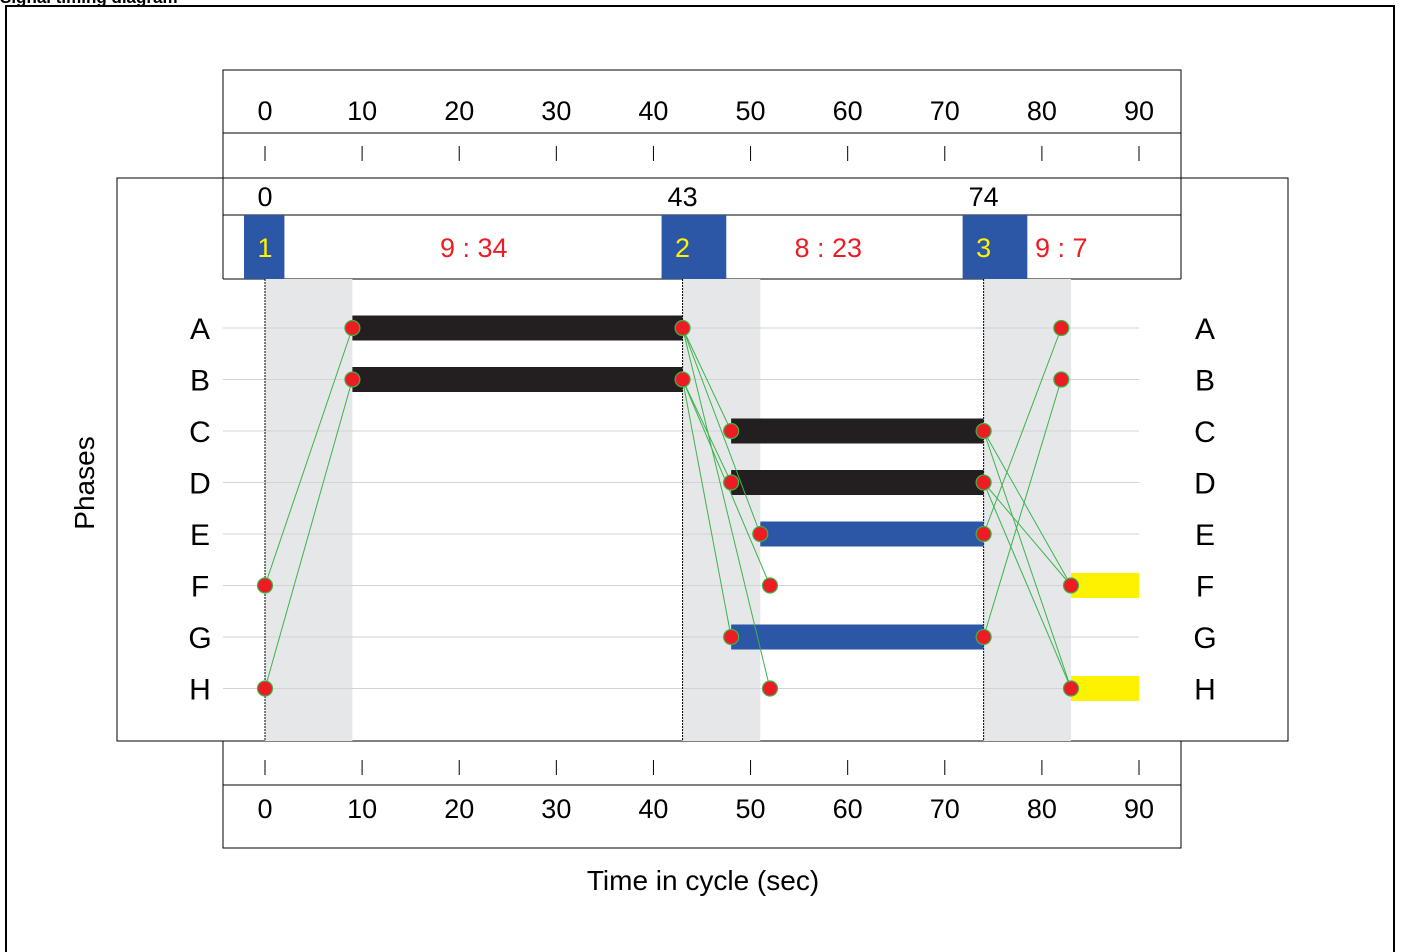  Describe the element at coordinates (200, 484) in the screenshot. I see `phase-label-left: D` at that location.